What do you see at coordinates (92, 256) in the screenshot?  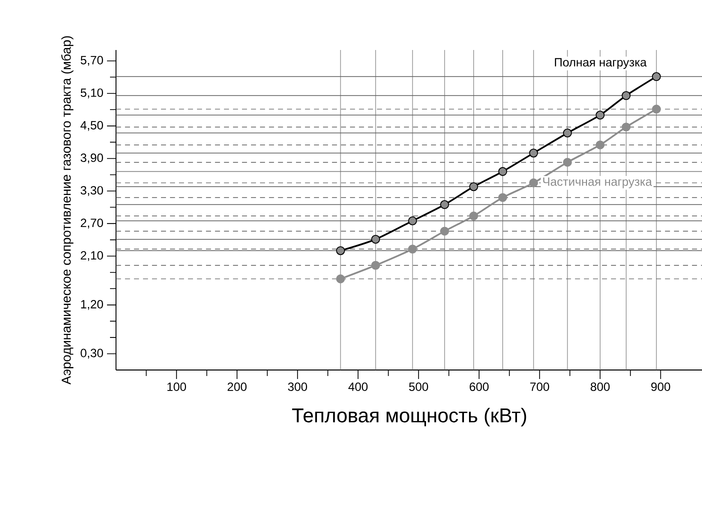 I see `y-tick-label: 2,10` at bounding box center [92, 256].